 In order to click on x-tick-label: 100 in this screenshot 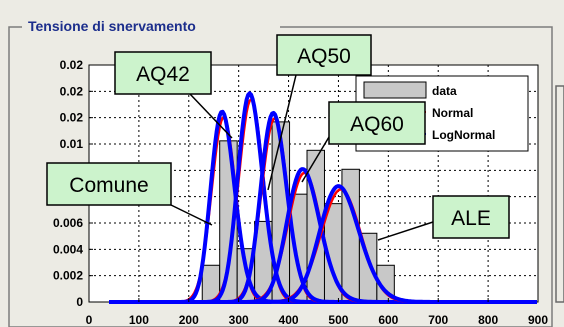, I will do `click(139, 320)`.